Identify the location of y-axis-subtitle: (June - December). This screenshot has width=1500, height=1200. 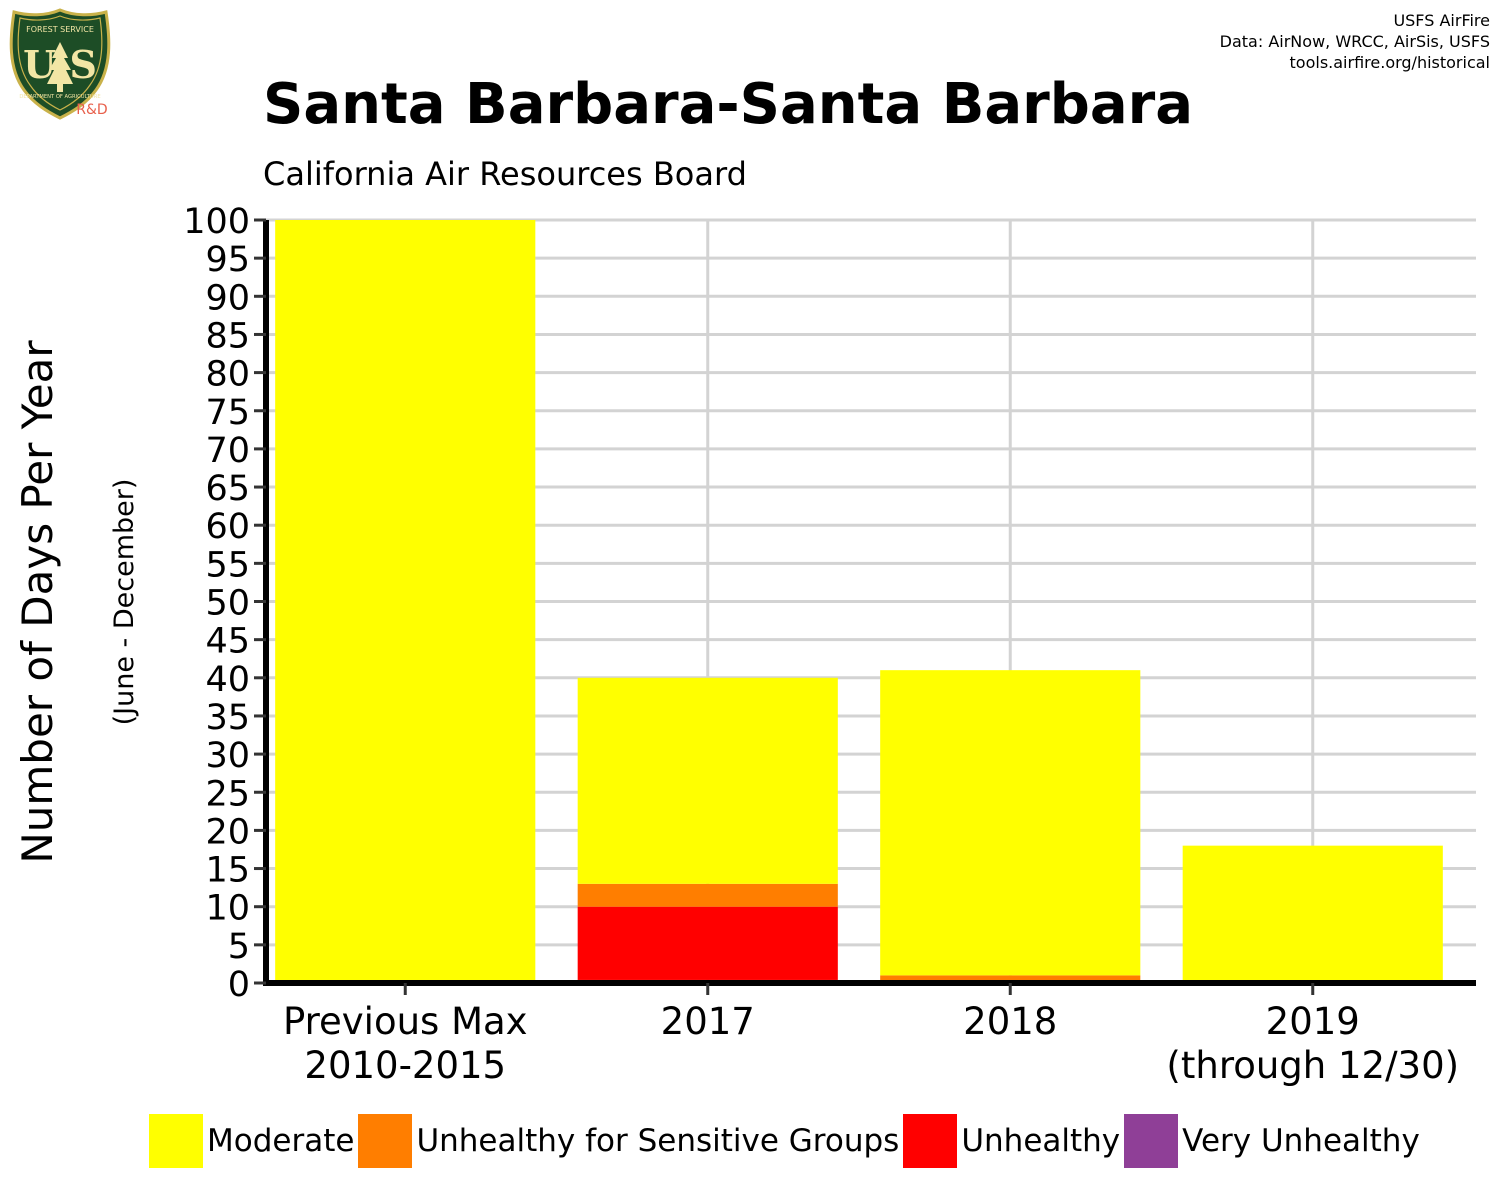
(124, 602).